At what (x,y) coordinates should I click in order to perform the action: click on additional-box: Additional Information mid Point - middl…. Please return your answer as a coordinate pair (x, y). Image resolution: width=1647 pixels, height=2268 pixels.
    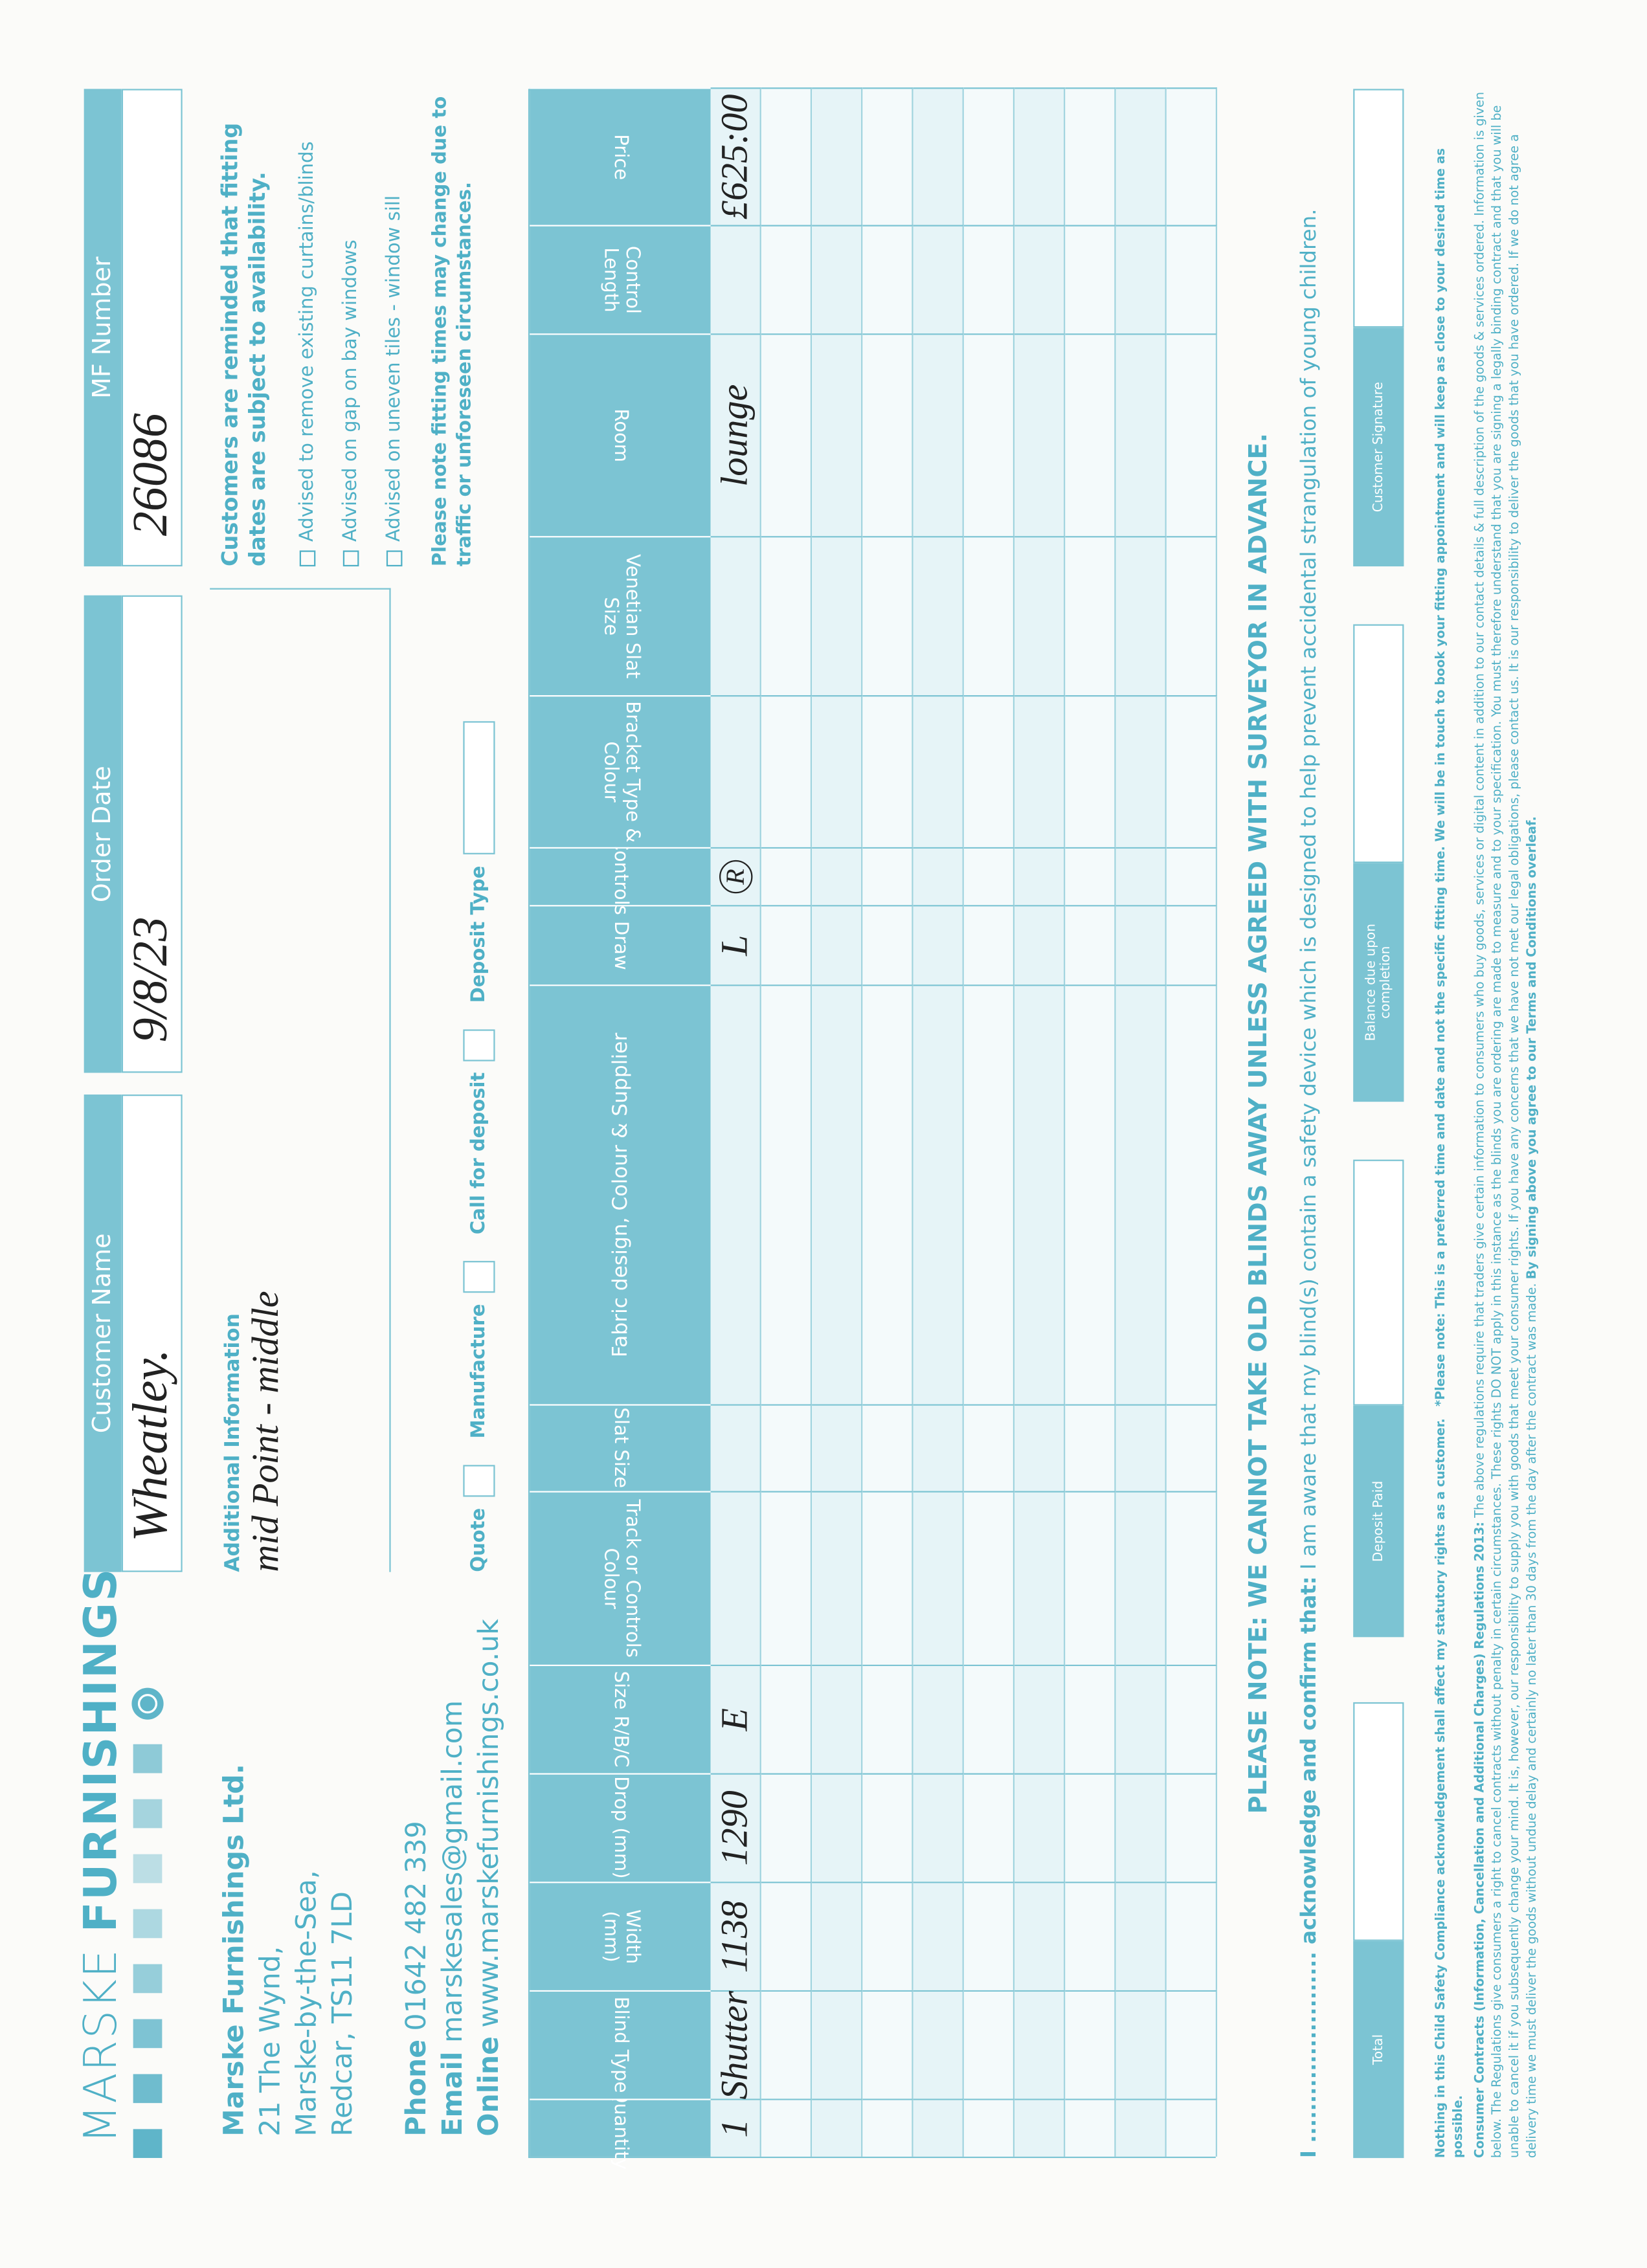
    Looking at the image, I should click on (300, 1080).